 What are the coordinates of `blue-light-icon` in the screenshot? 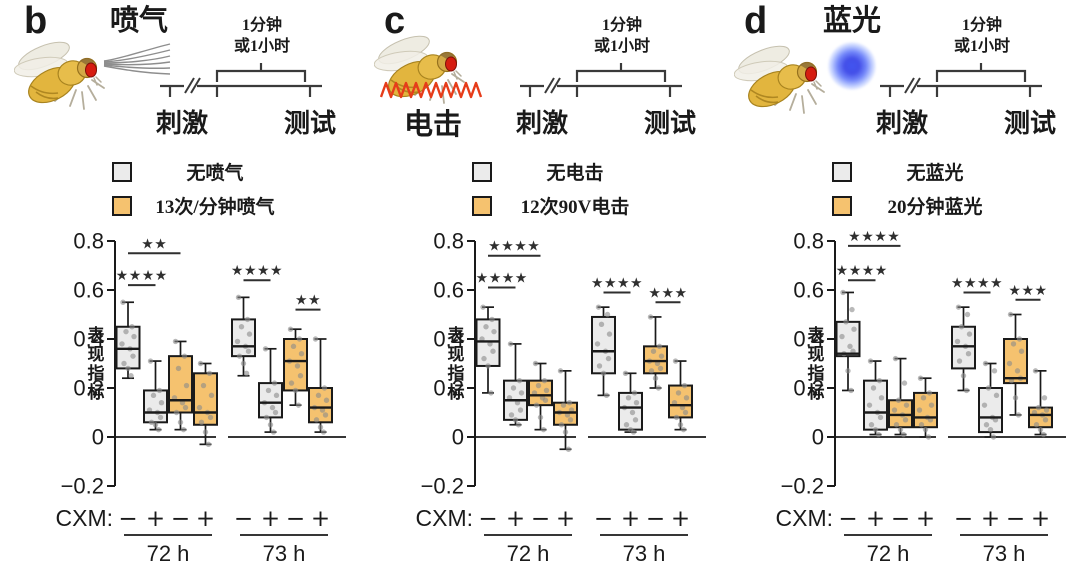 It's located at (852, 66).